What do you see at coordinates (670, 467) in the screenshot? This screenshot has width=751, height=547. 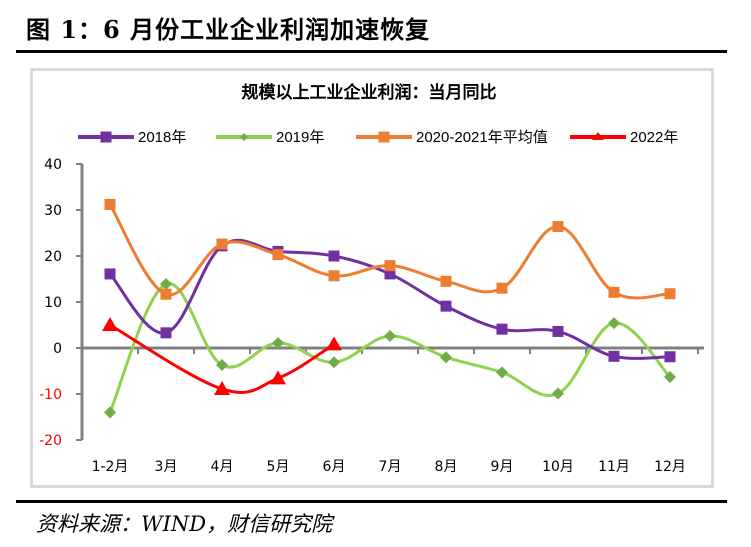 I see `x-tick-label: 12月` at bounding box center [670, 467].